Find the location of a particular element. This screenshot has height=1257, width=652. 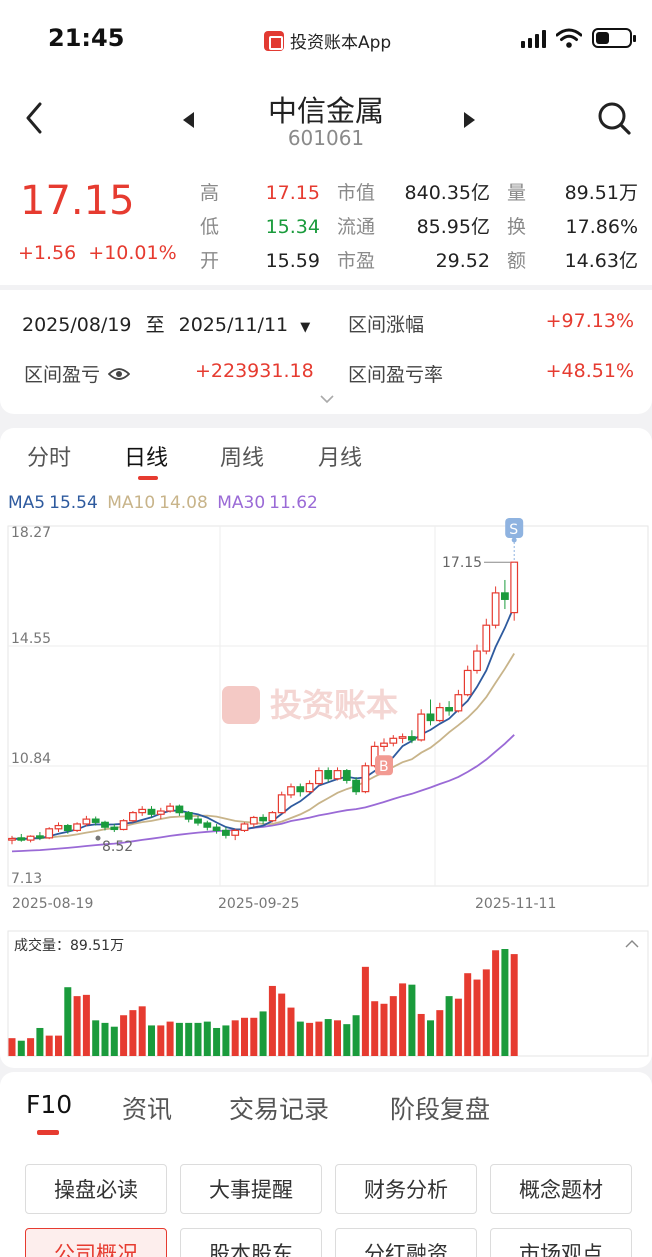

tab-f10: F10 is located at coordinates (49, 1104).